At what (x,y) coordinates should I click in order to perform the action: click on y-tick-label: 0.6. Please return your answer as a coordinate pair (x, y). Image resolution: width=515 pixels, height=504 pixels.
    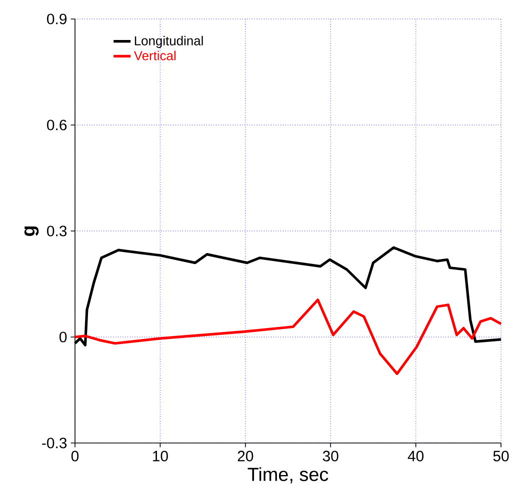
    Looking at the image, I should click on (57, 125).